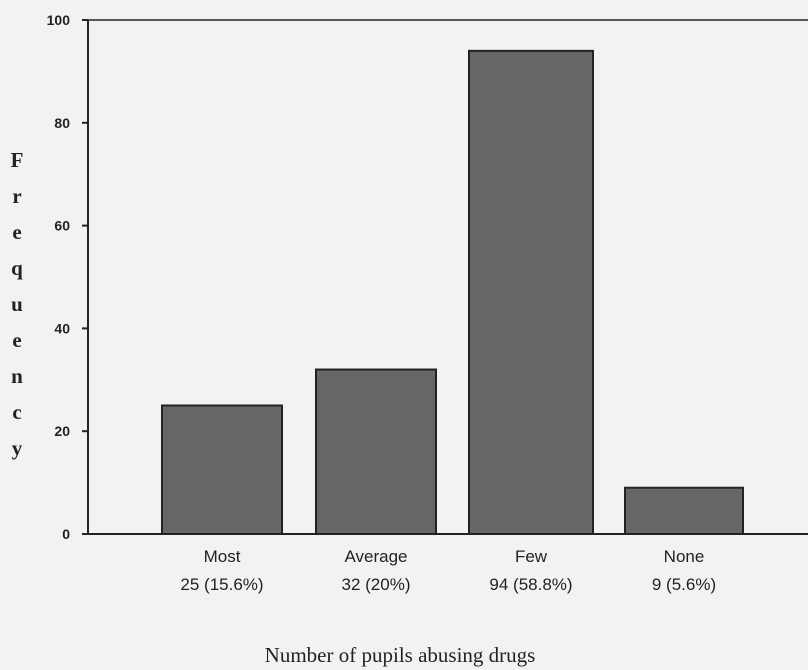 The image size is (808, 670). What do you see at coordinates (17, 268) in the screenshot?
I see `y-axis-title-letter: q` at bounding box center [17, 268].